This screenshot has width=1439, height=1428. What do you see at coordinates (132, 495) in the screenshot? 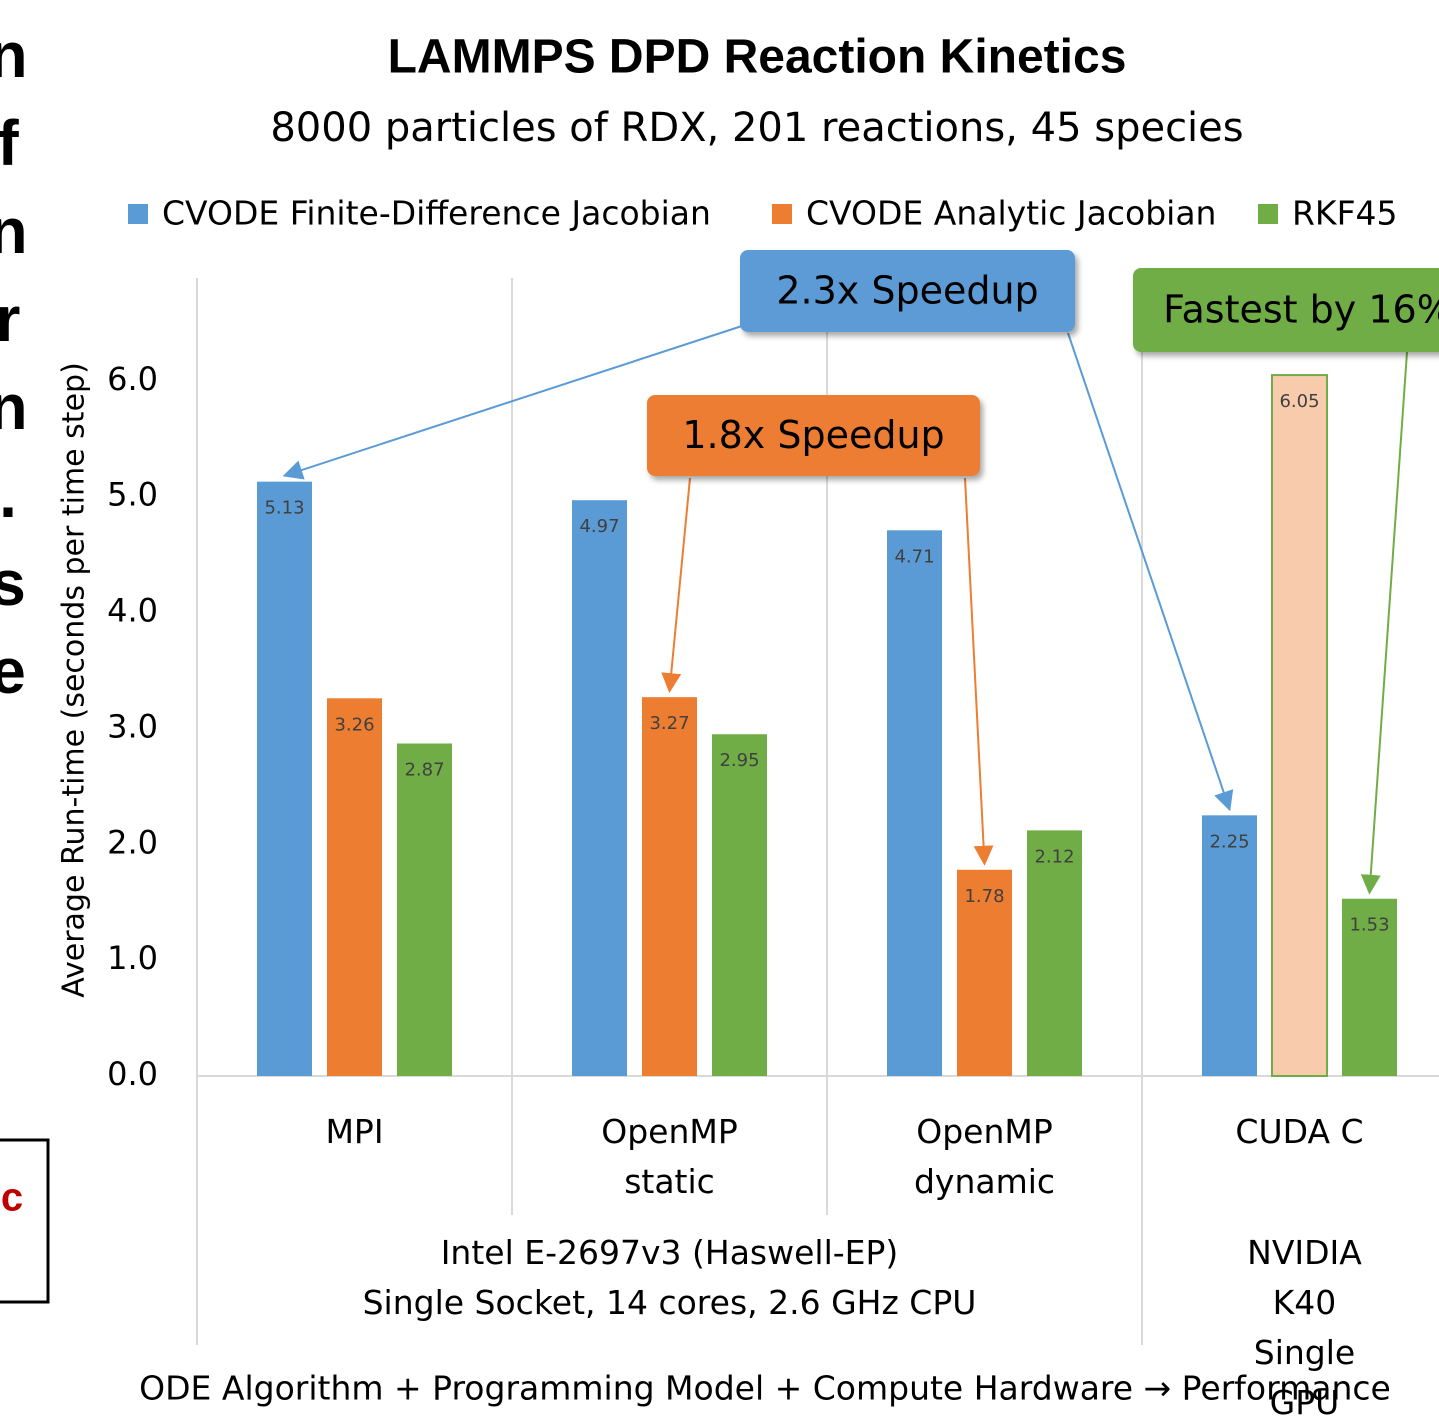
I see `y-tick-label: 5.0` at bounding box center [132, 495].